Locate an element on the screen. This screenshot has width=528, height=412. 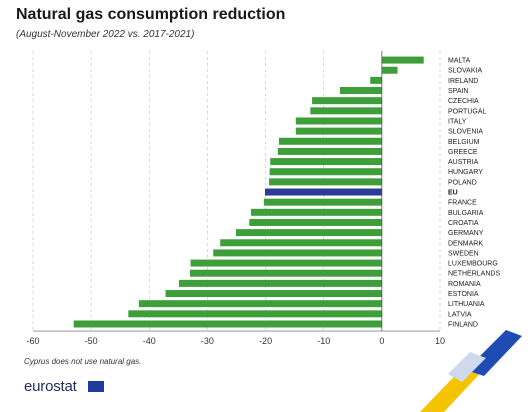
category-label: BELGIUM is located at coordinates (464, 142).